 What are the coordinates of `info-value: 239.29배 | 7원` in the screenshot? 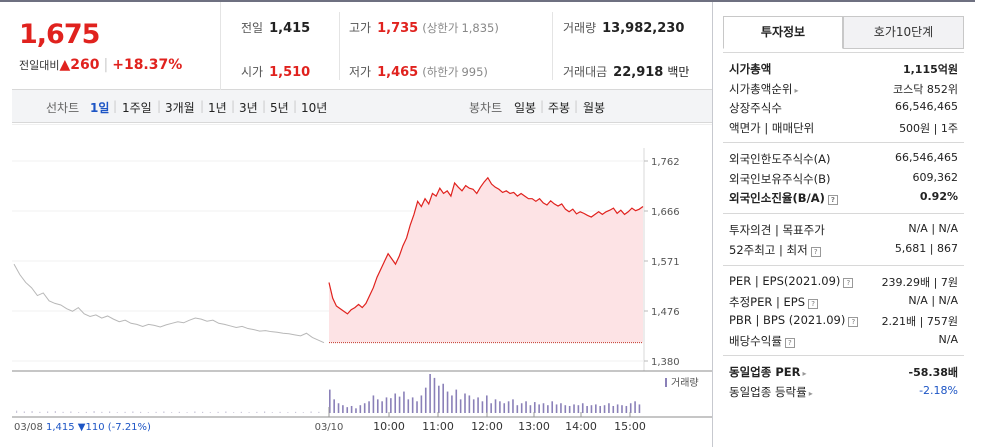 It's located at (919, 282).